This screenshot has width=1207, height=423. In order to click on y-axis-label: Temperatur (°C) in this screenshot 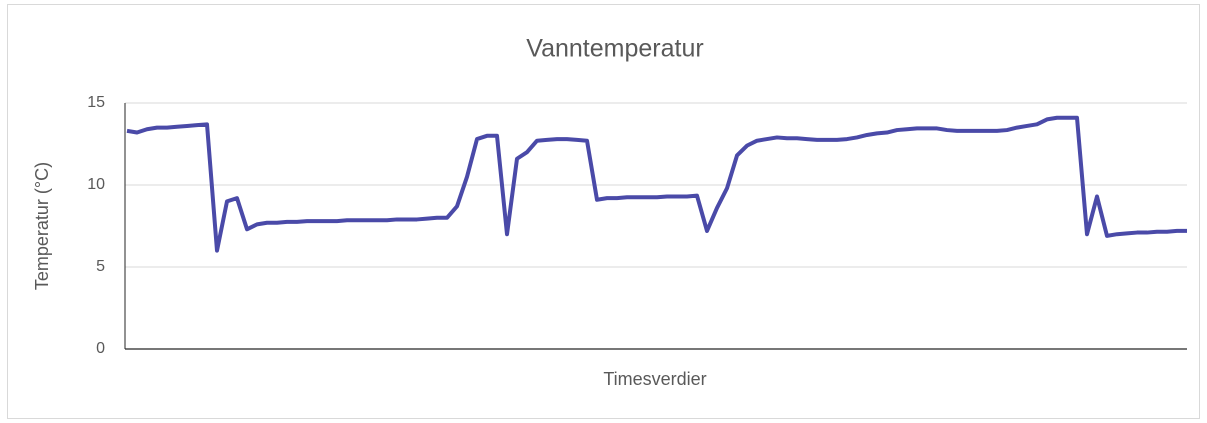, I will do `click(42, 226)`.